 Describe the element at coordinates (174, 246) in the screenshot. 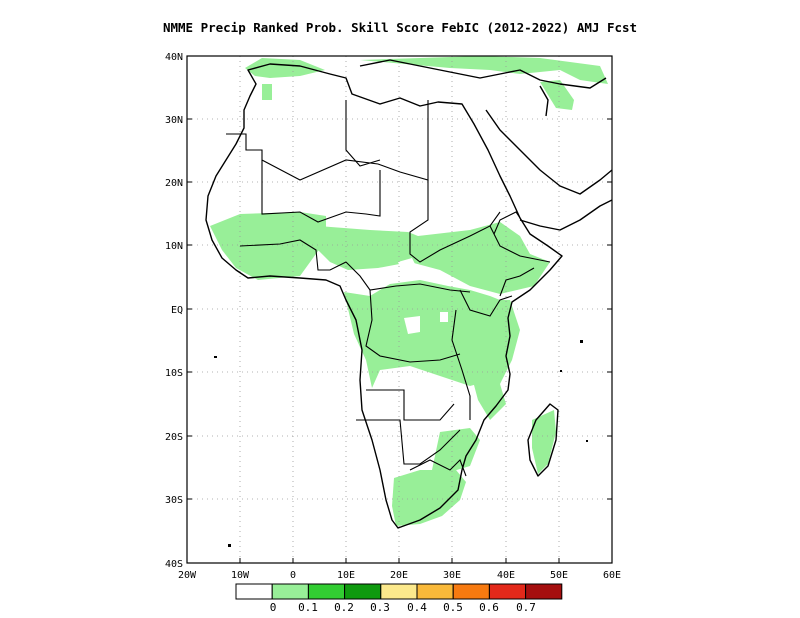

I see `lat-label: 10N` at that location.